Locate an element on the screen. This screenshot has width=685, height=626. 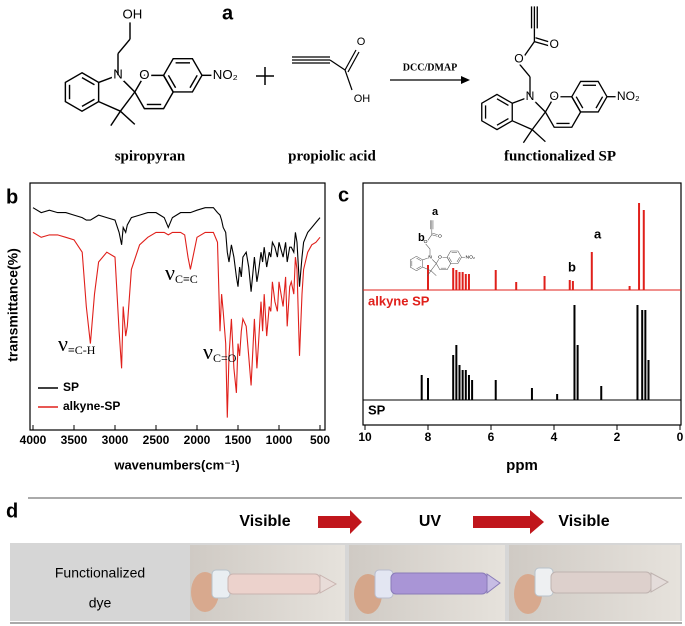
arrow is located at coordinates (340, 522).